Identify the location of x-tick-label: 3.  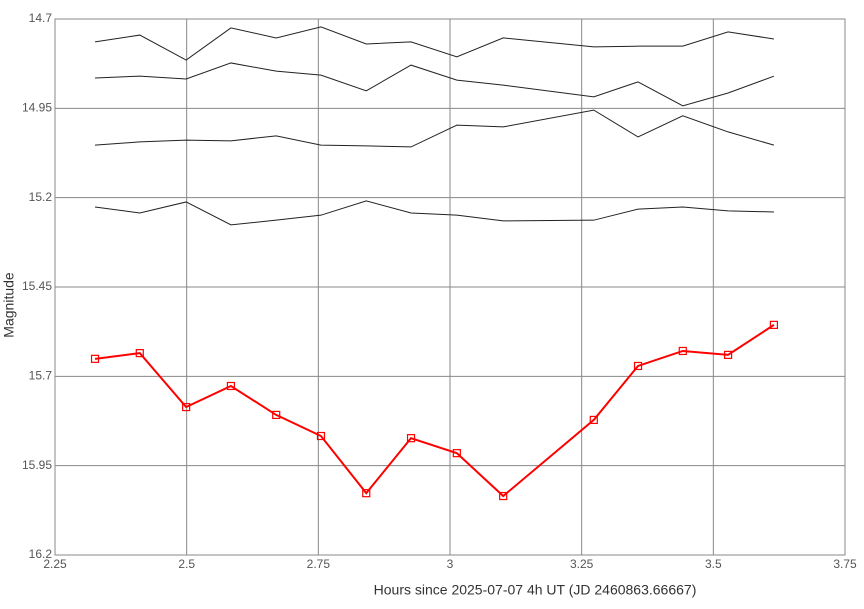
(450, 564).